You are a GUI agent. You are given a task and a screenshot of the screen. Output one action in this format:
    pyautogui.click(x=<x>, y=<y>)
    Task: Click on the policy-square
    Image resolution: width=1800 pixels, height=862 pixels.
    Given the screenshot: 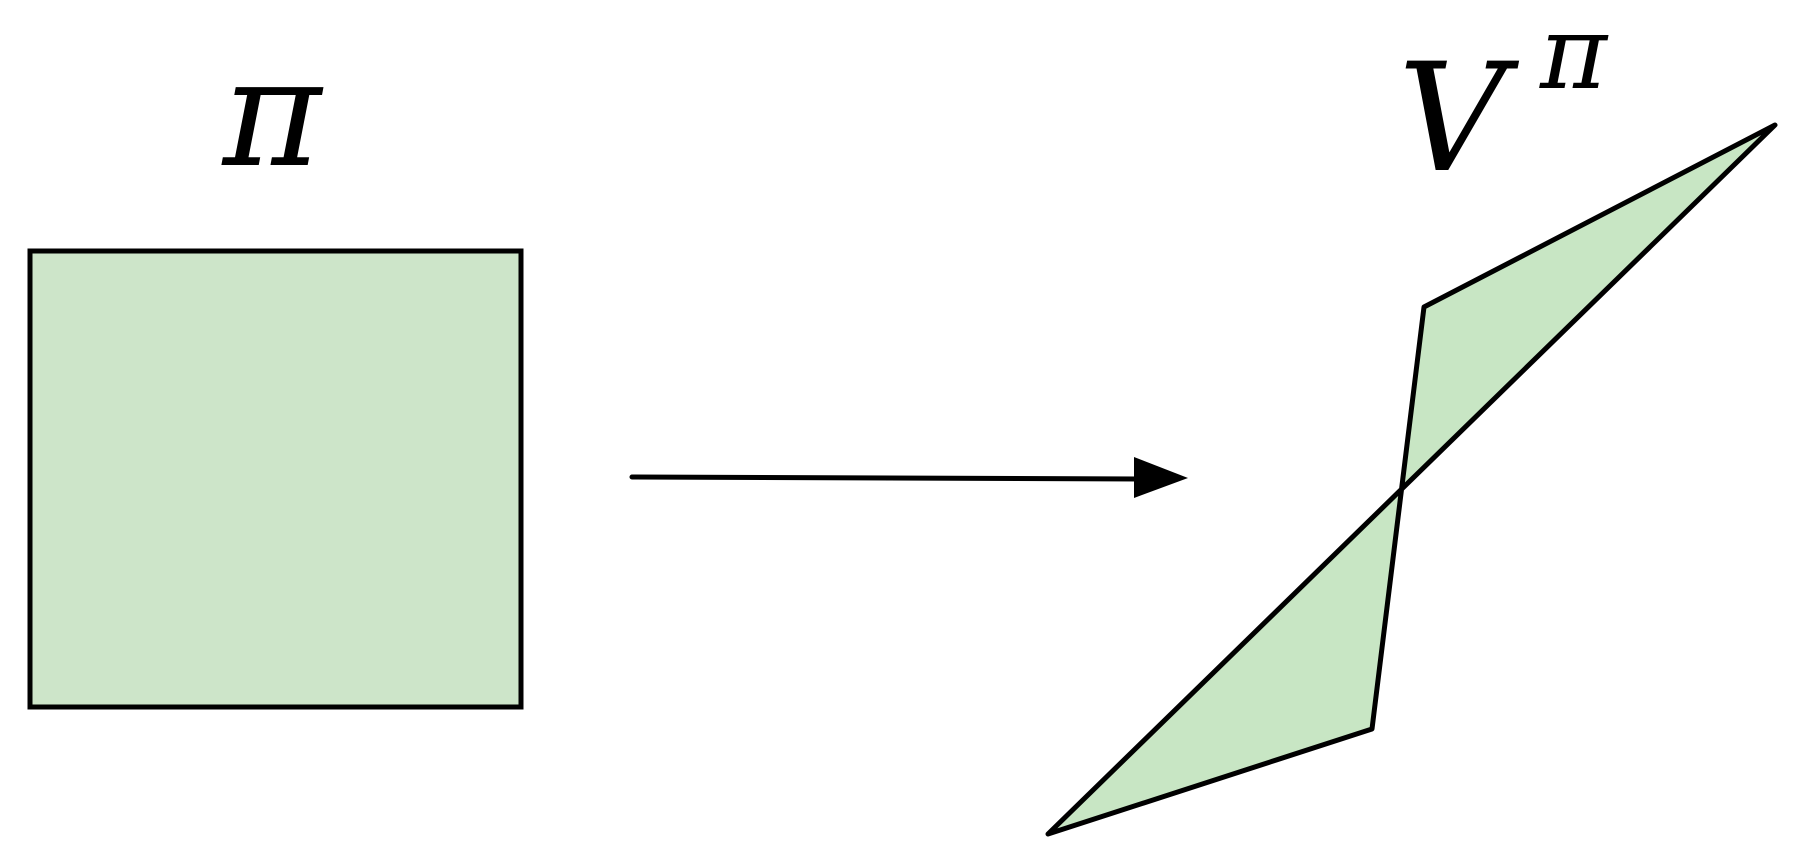 What is the action you would take?
    pyautogui.click(x=275, y=479)
    